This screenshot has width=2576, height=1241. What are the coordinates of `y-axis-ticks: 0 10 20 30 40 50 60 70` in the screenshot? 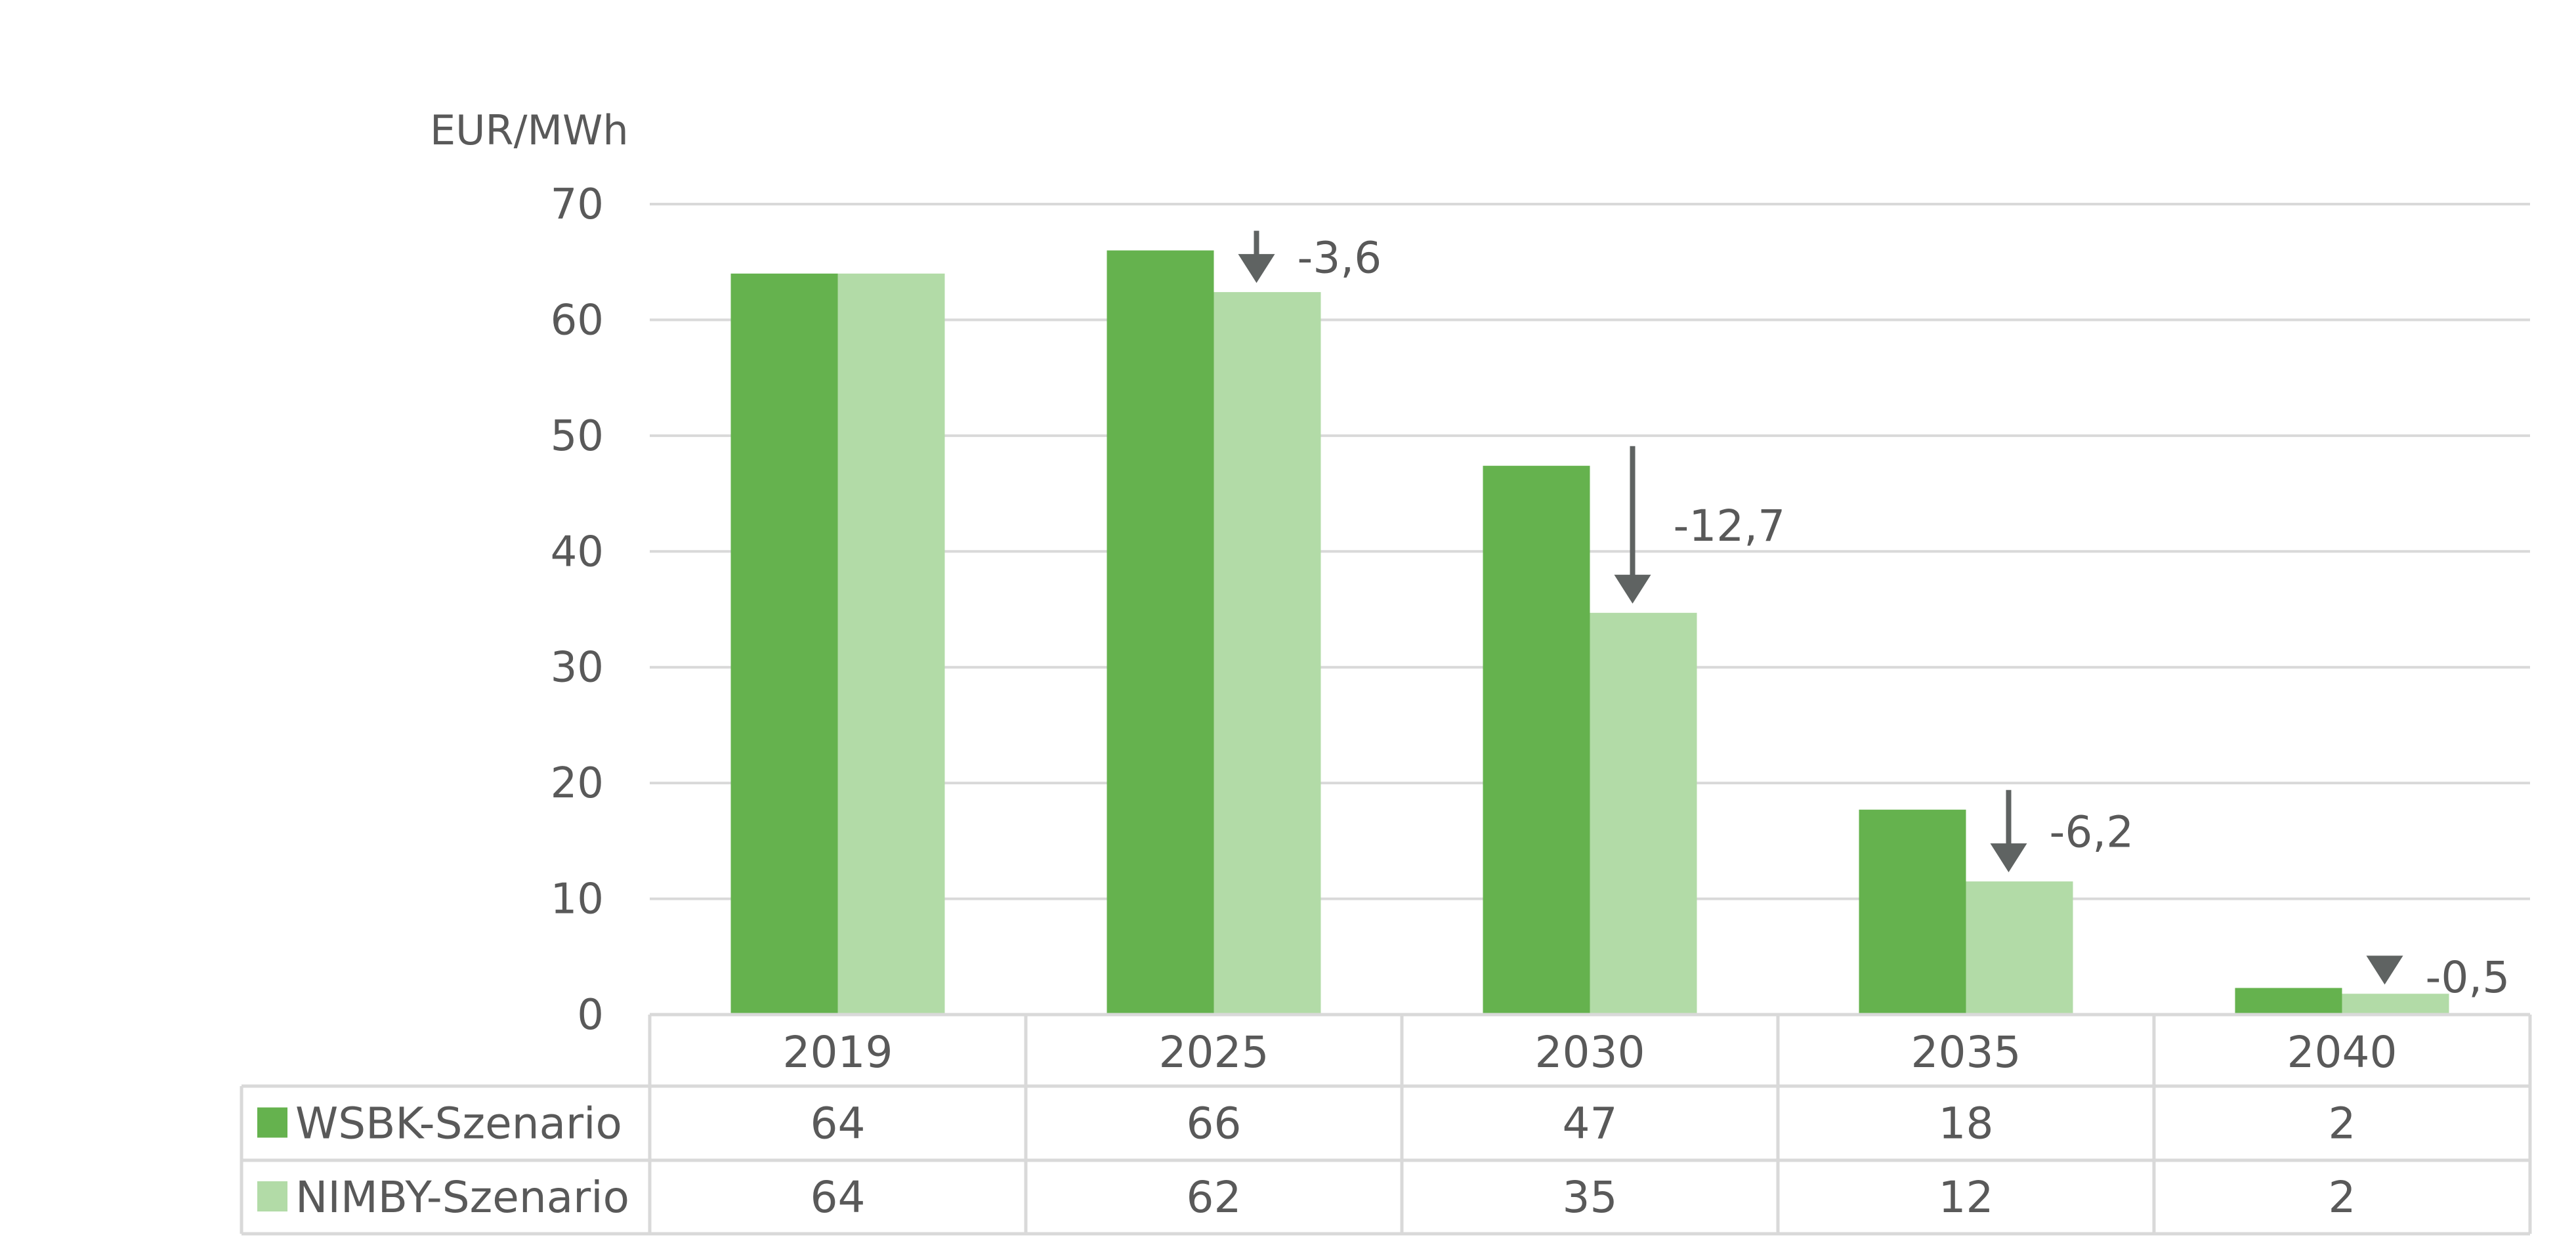 It's located at (577, 610).